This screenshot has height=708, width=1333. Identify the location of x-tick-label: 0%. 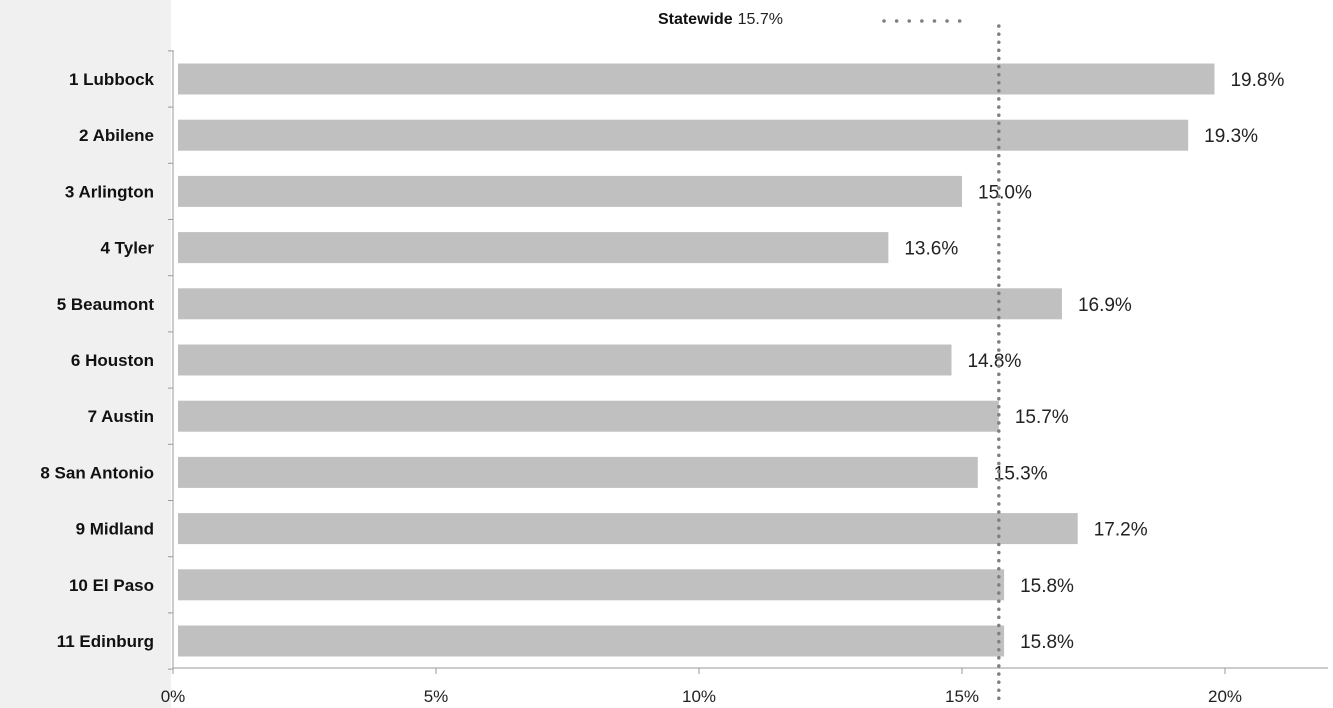
(173, 696).